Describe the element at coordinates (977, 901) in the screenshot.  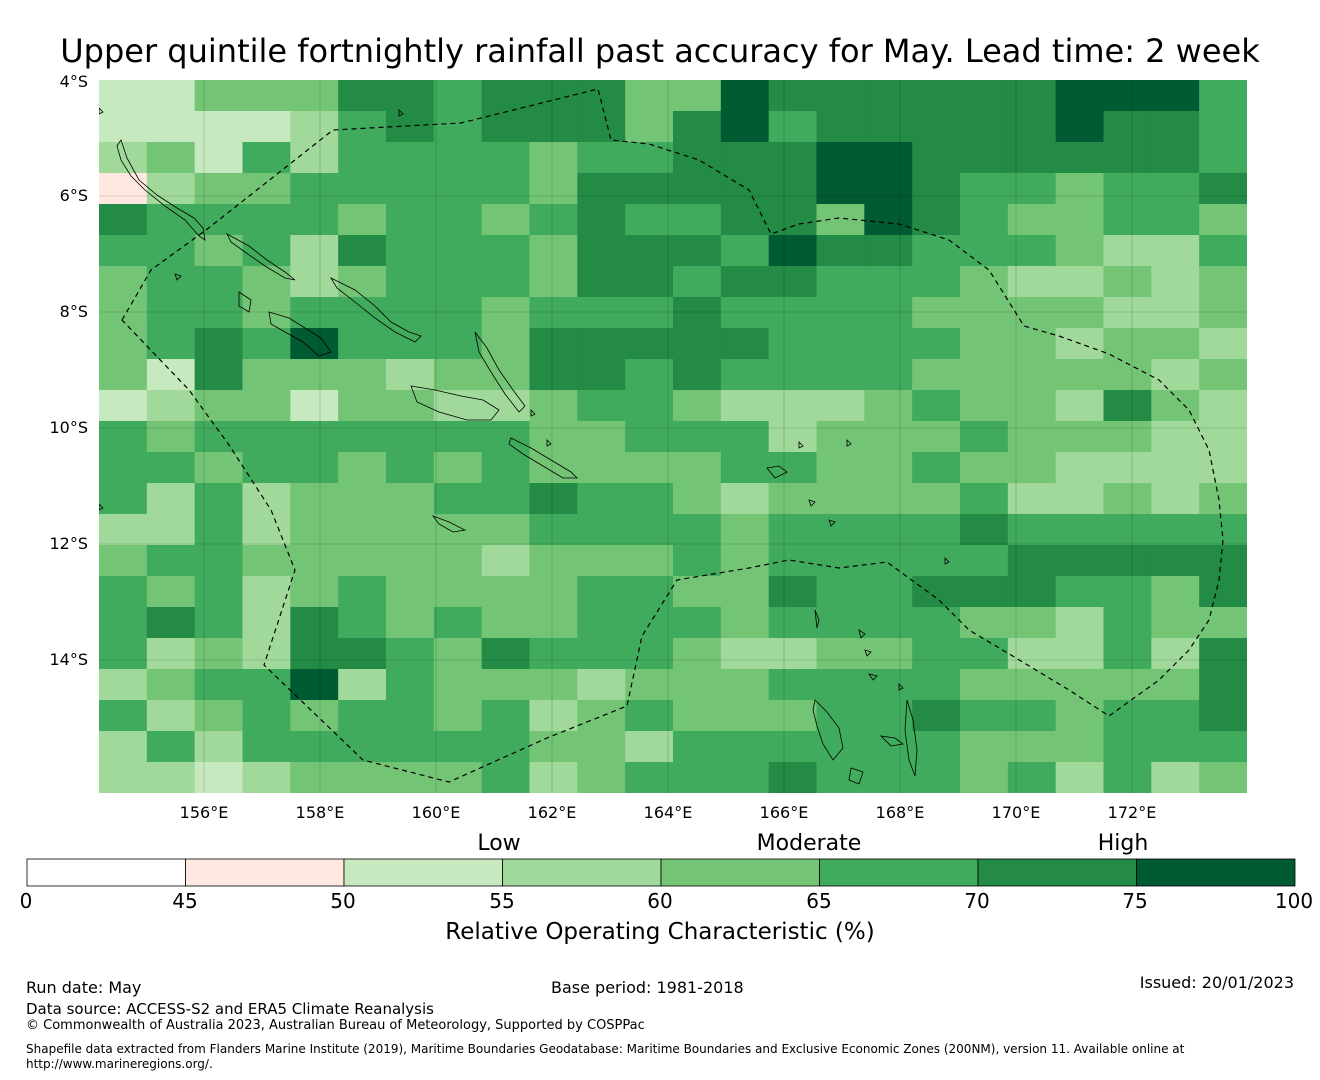
I see `legend-tick-70: 70` at that location.